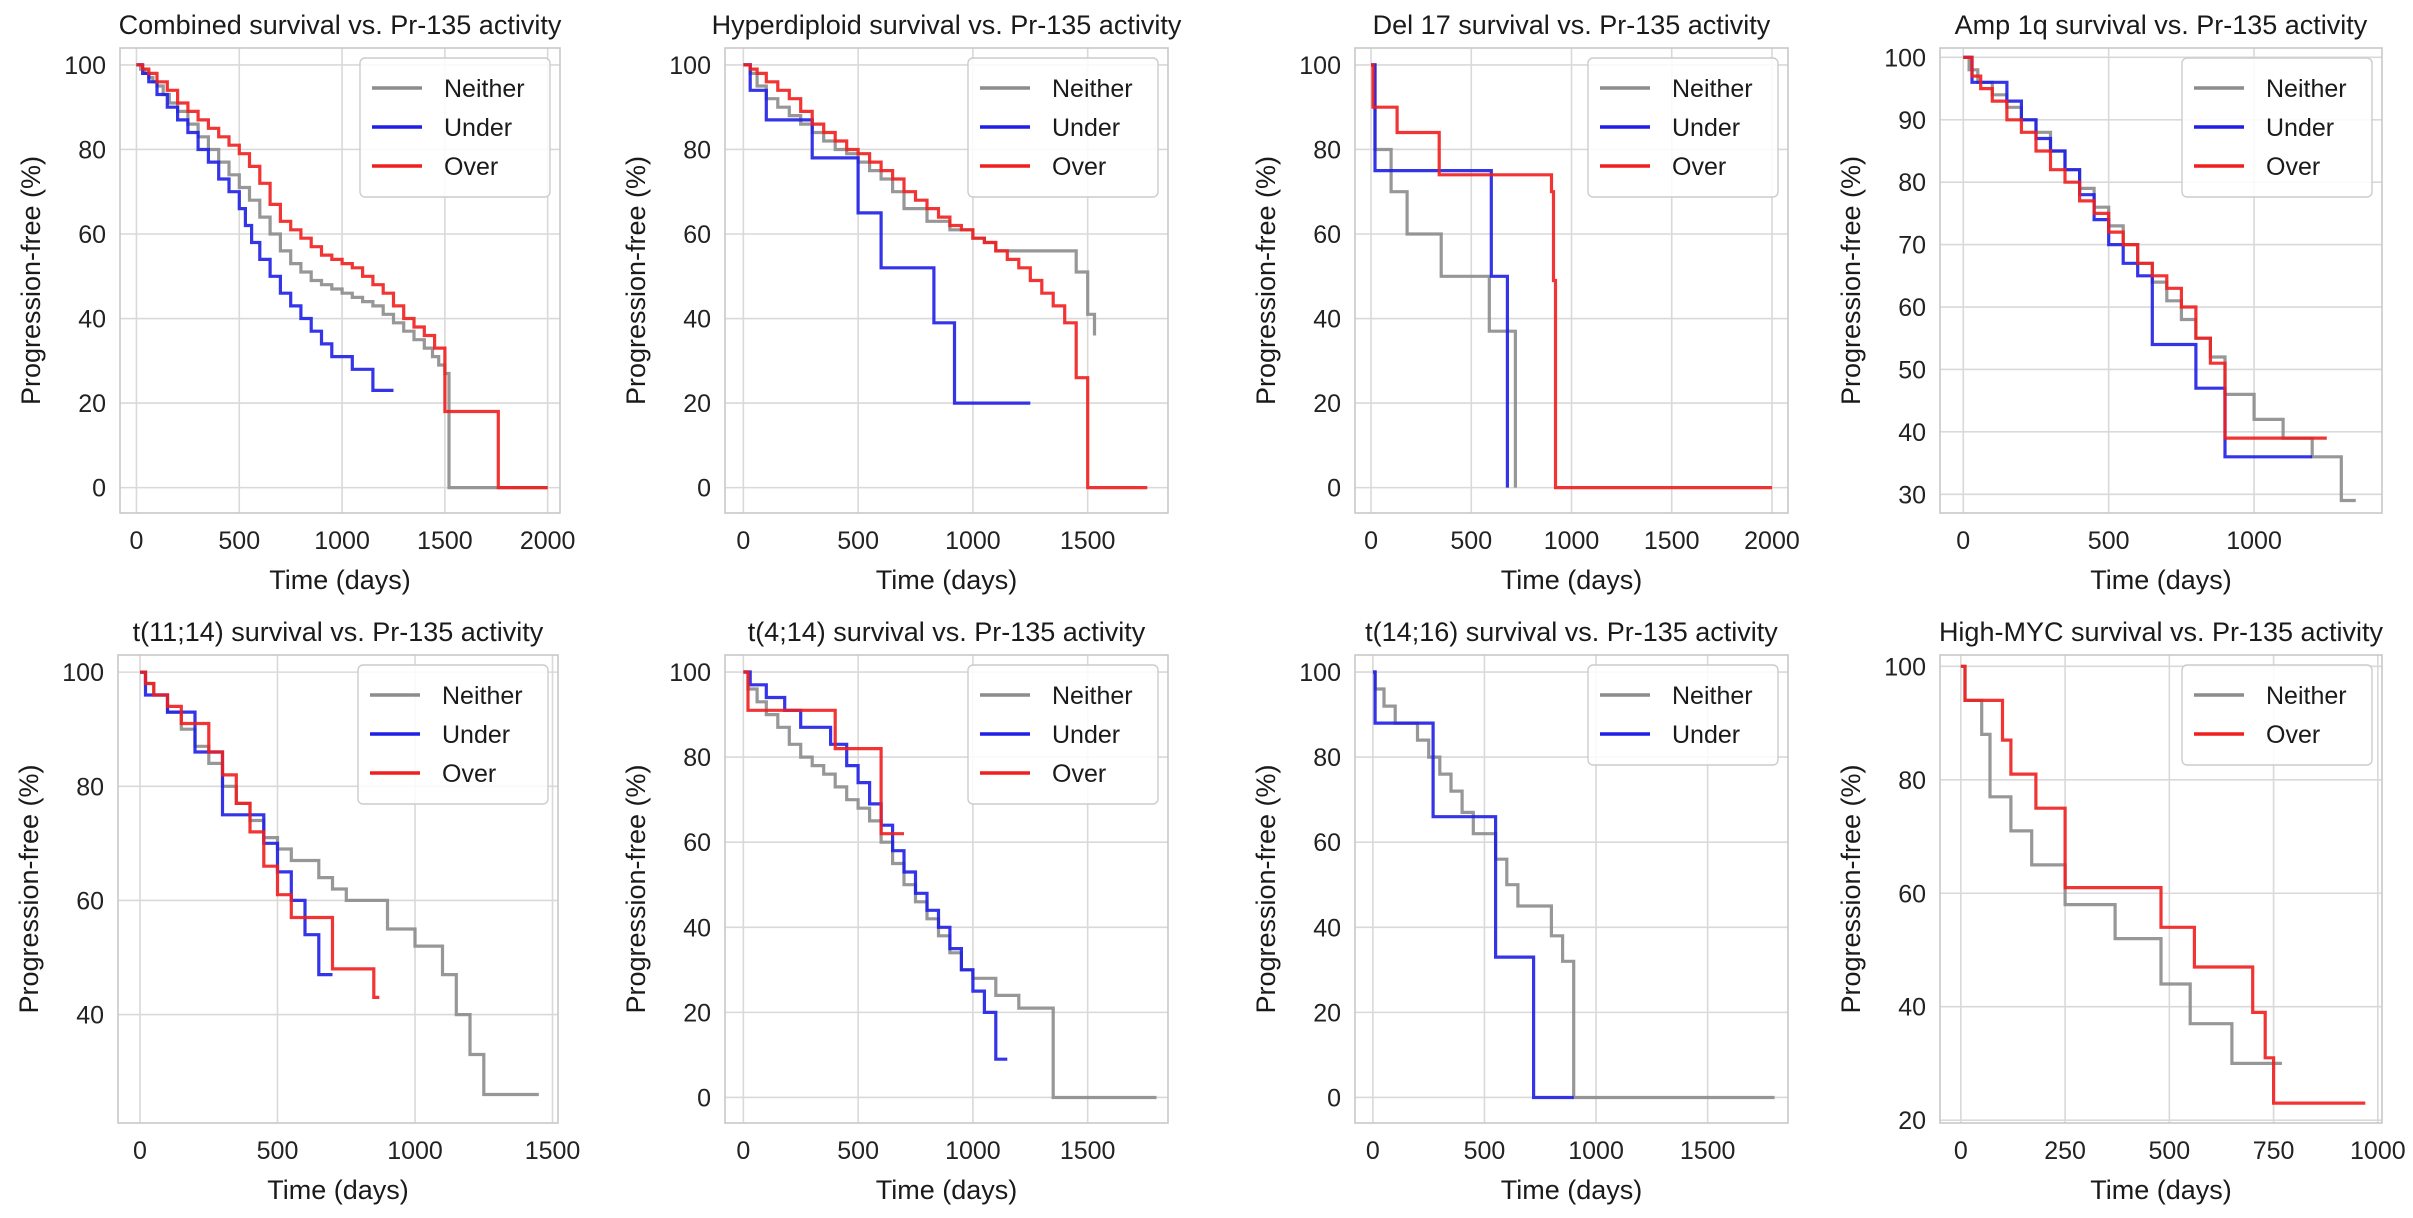  I want to click on x-tick-label: 500, so click(1485, 1151).